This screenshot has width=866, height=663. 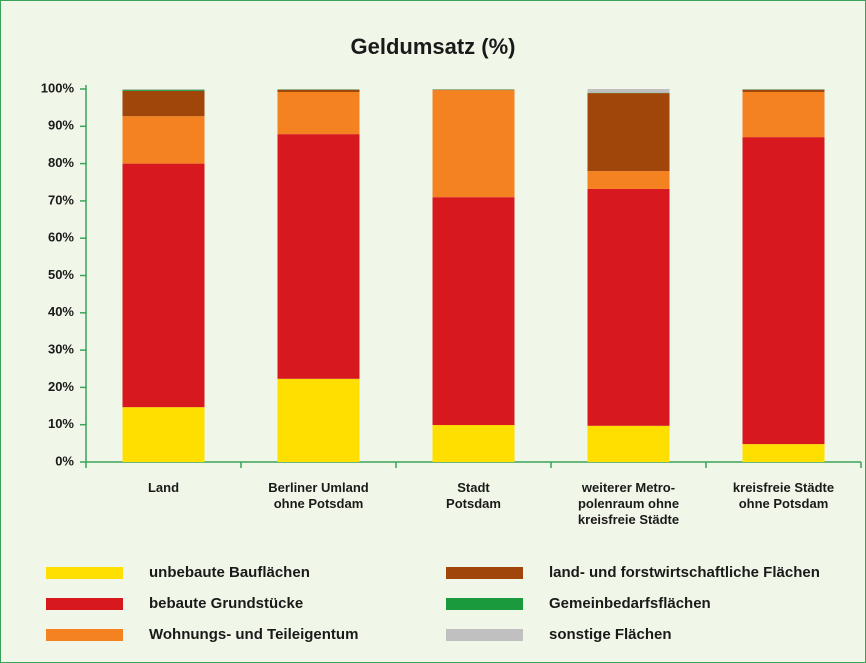 I want to click on y-tick-label: 60%, so click(x=61, y=237).